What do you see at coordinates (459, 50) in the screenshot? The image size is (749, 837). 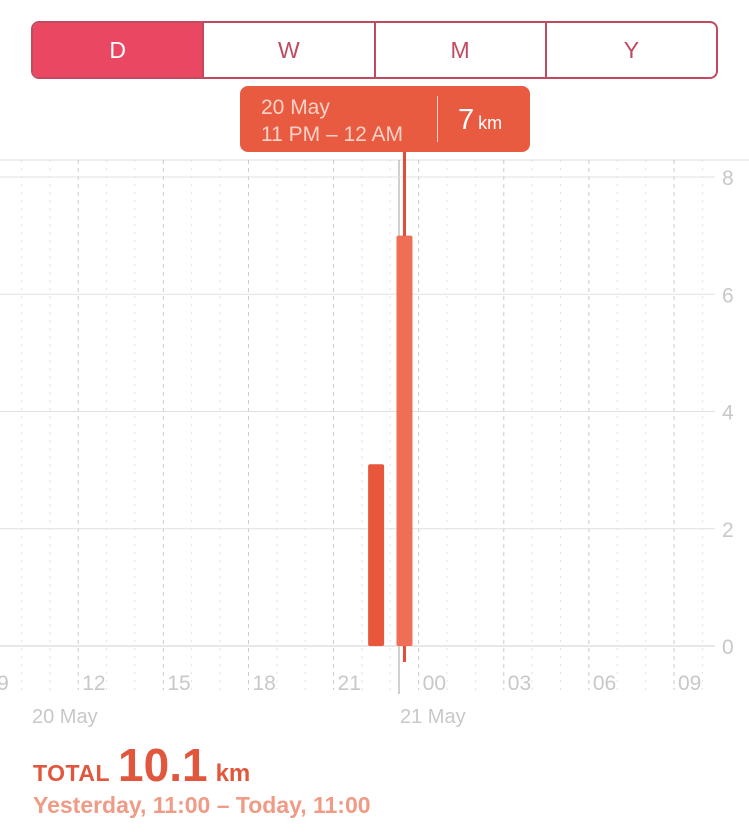 I see `segment-month: M` at bounding box center [459, 50].